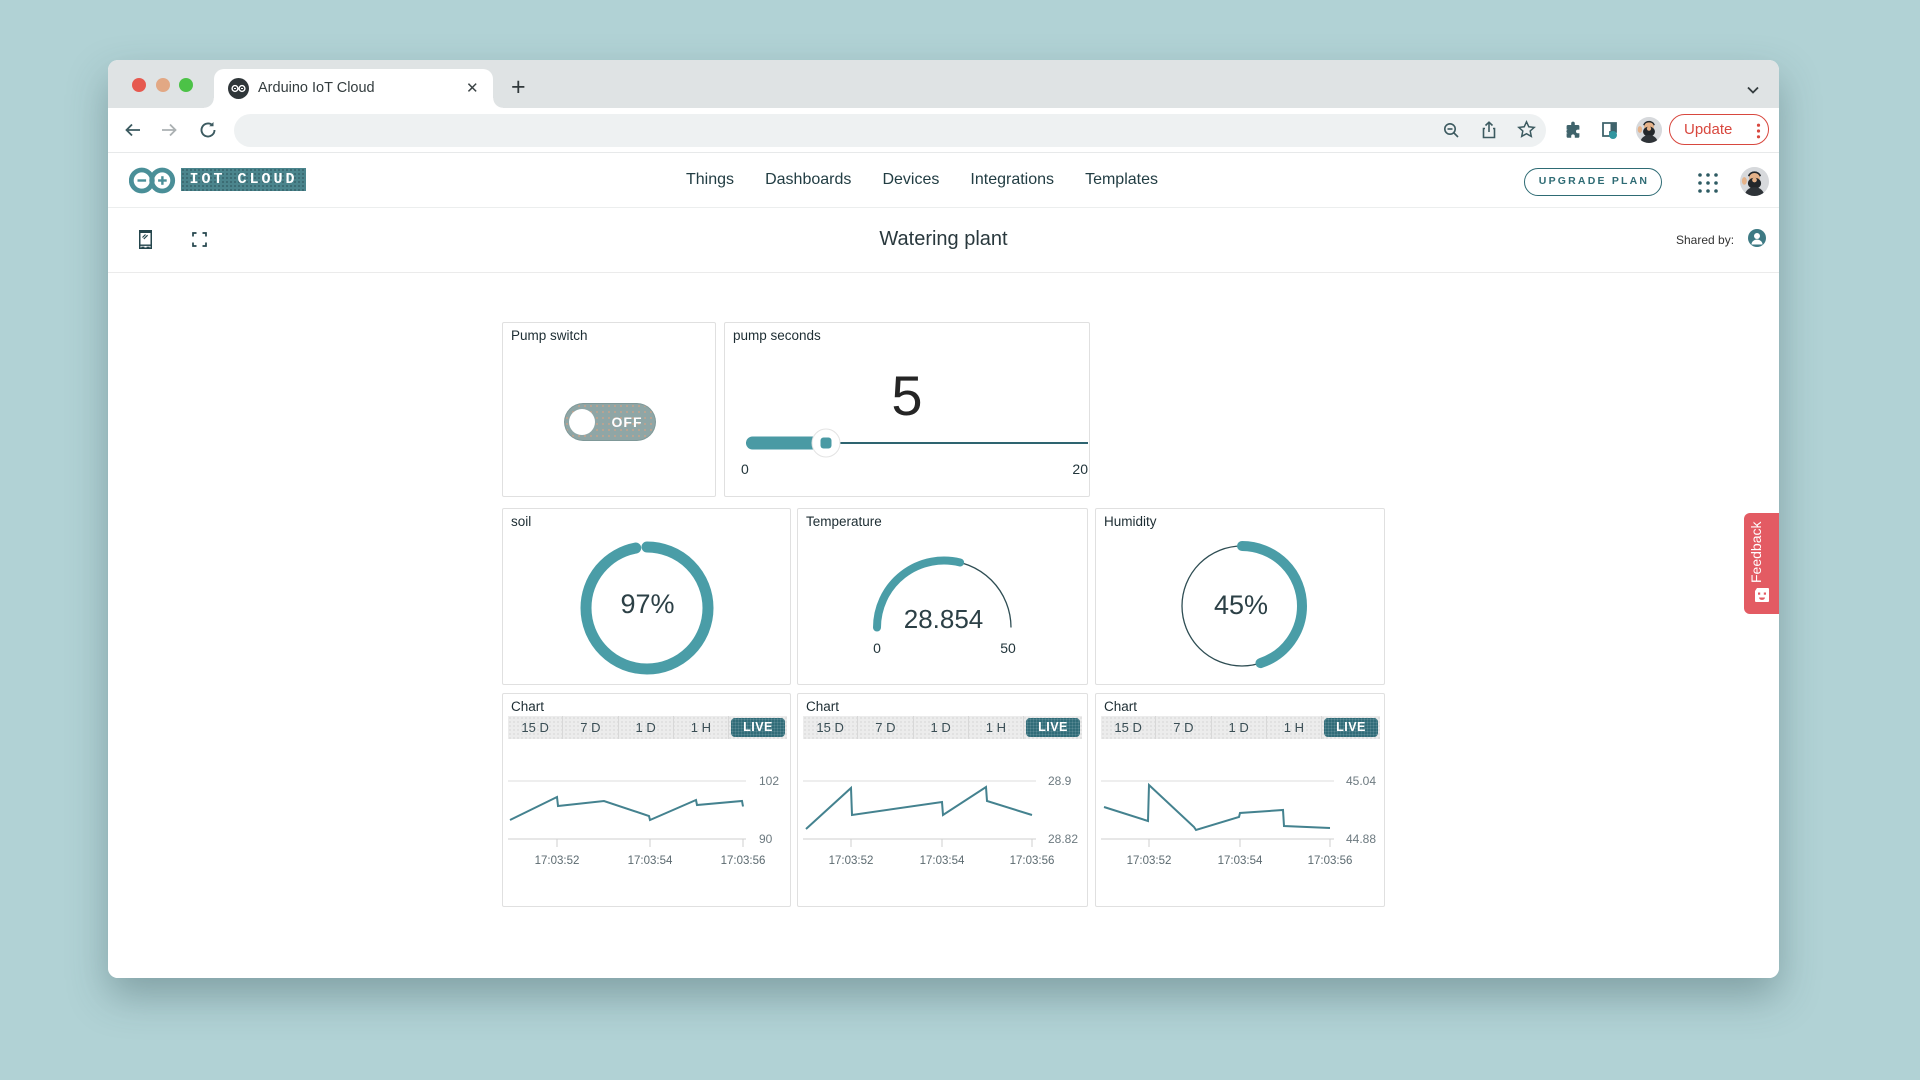 The height and width of the screenshot is (1080, 1920). I want to click on svg-text: 44.88, so click(1361, 839).